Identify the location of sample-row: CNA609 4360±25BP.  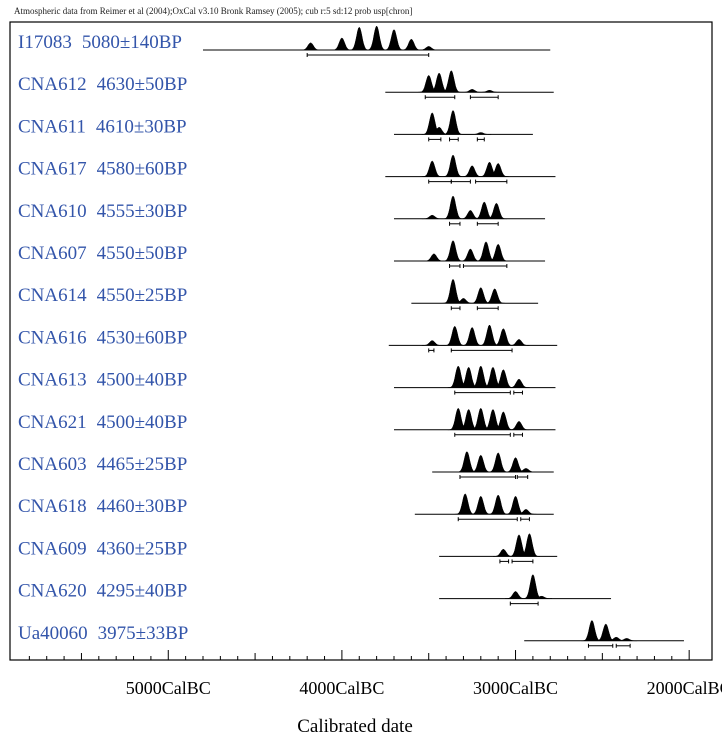
(288, 548).